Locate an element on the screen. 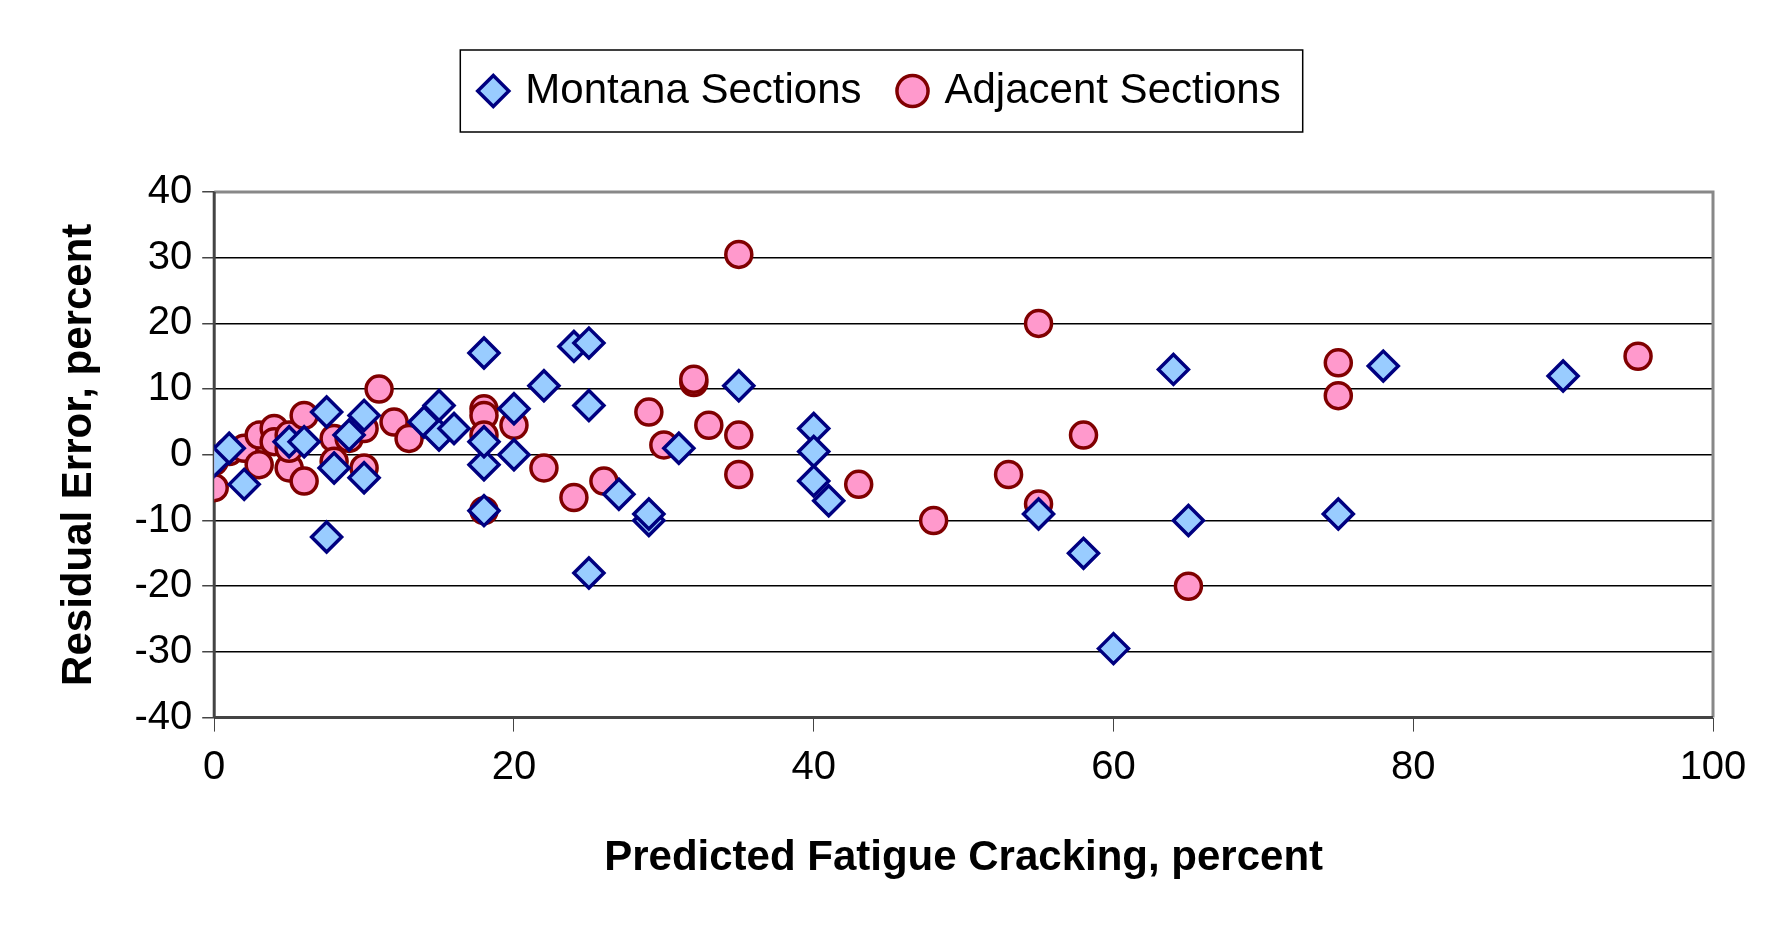 The image size is (1773, 938). y-tick-label: -10 is located at coordinates (163, 517).